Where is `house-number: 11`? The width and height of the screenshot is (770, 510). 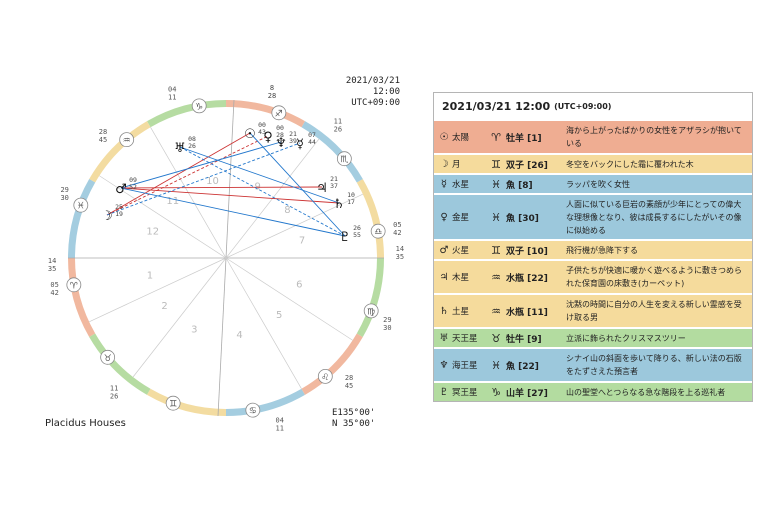
house-number: 11 is located at coordinates (172, 201).